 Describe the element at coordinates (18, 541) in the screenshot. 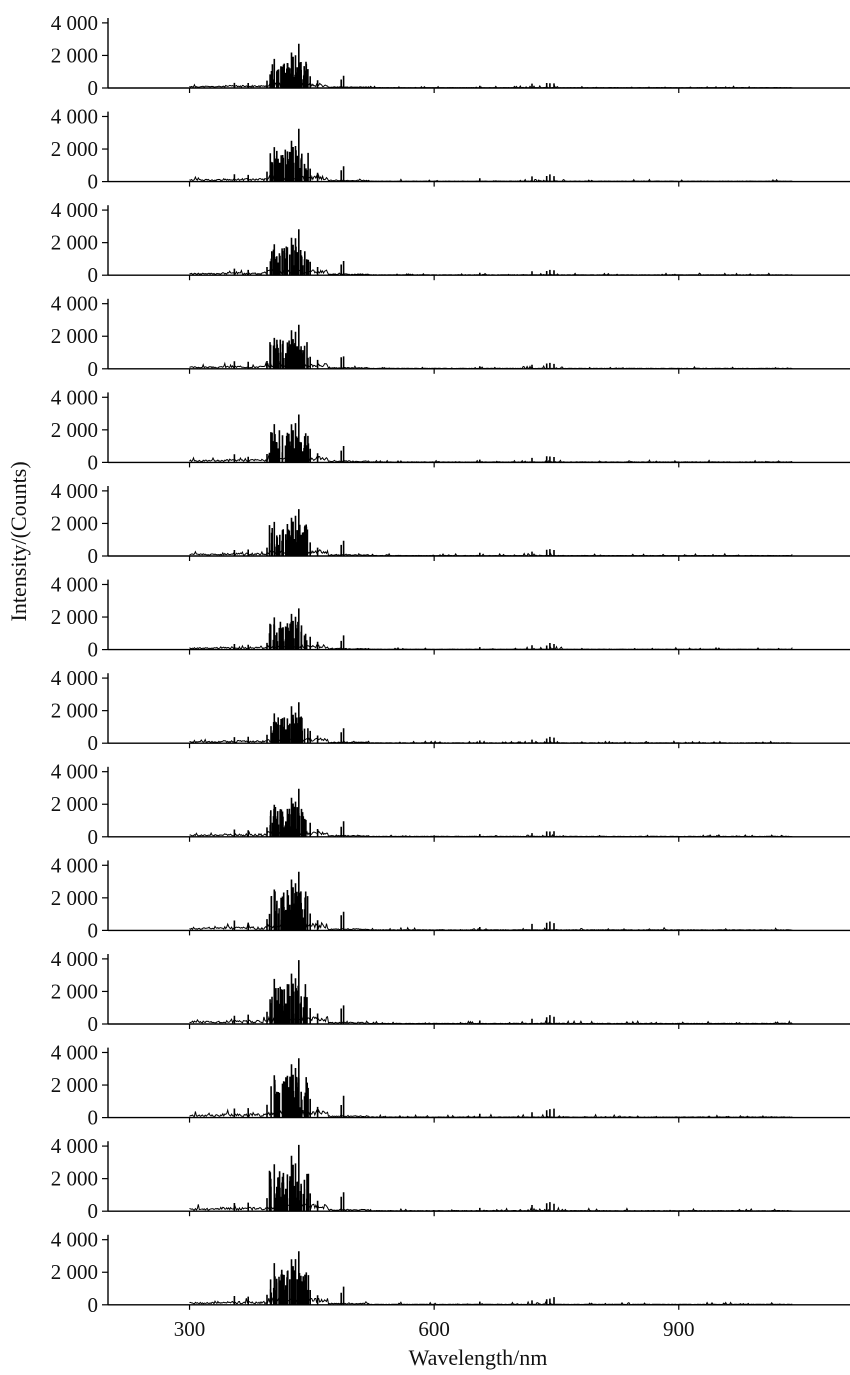

I see `y-axis-title: Intensity/(Counts)` at that location.